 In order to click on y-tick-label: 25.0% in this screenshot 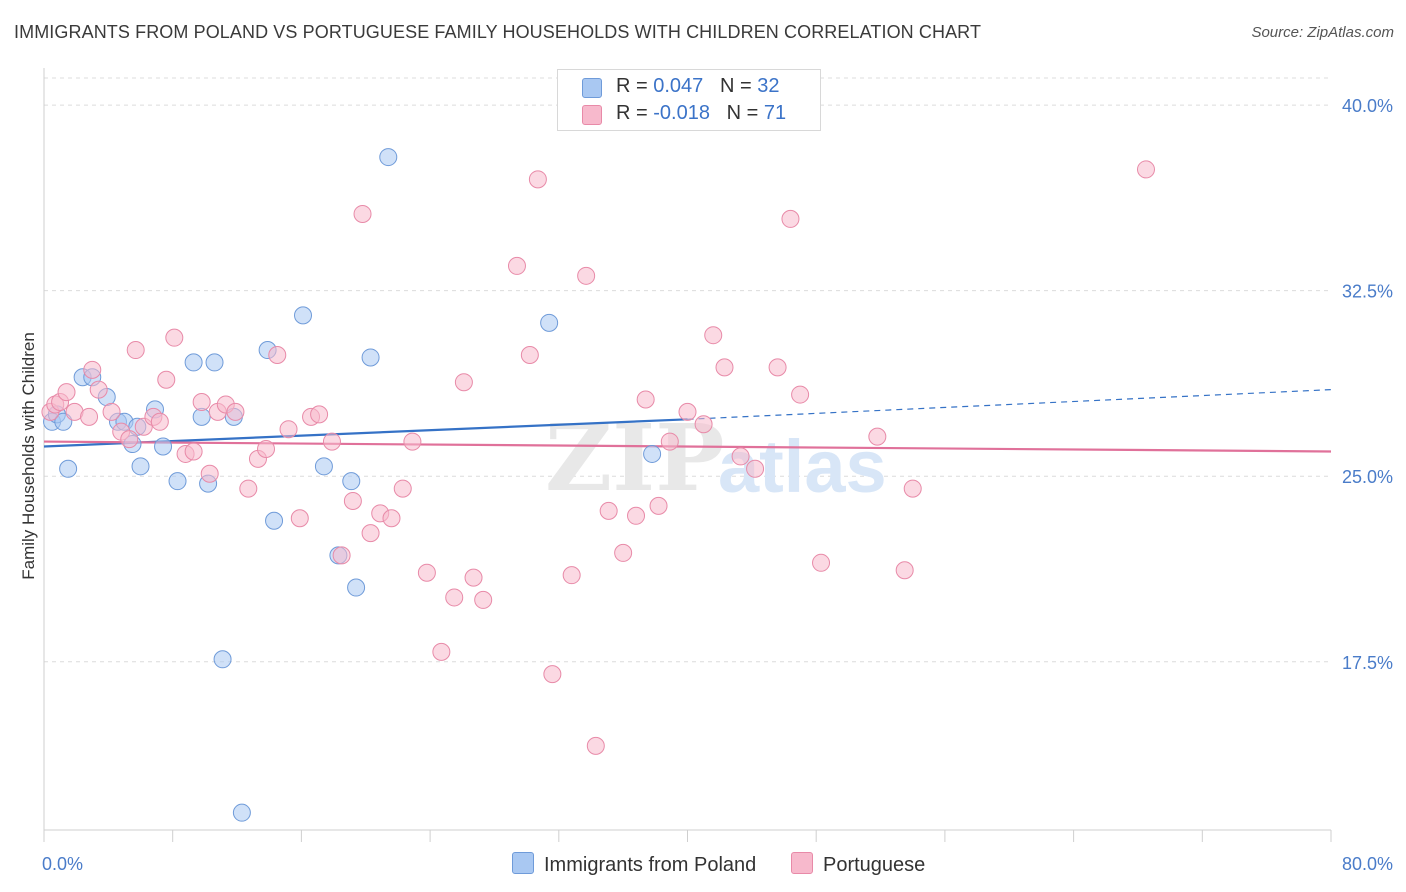, I will do `click(1367, 477)`.